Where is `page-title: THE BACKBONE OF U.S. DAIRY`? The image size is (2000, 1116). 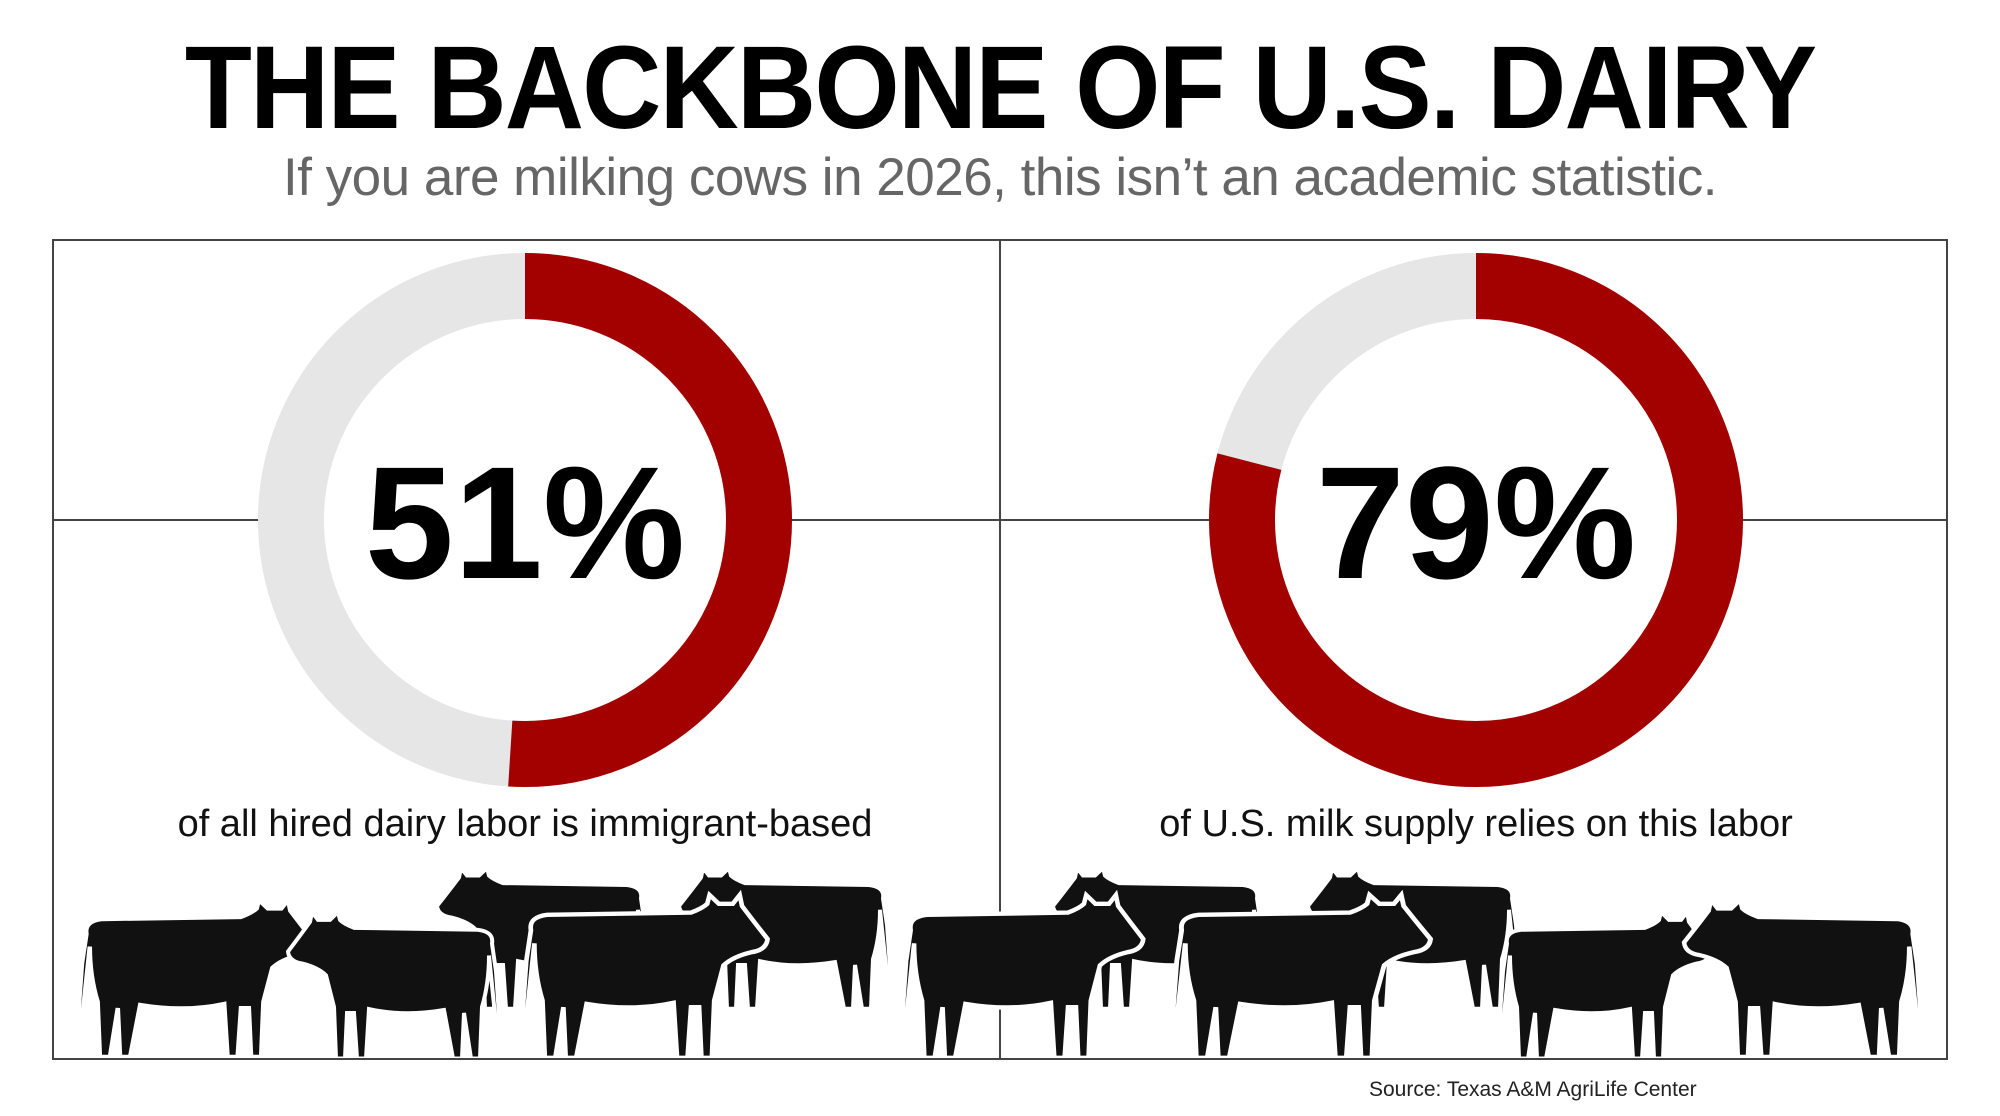
page-title: THE BACKBONE OF U.S. DAIRY is located at coordinates (1000, 88).